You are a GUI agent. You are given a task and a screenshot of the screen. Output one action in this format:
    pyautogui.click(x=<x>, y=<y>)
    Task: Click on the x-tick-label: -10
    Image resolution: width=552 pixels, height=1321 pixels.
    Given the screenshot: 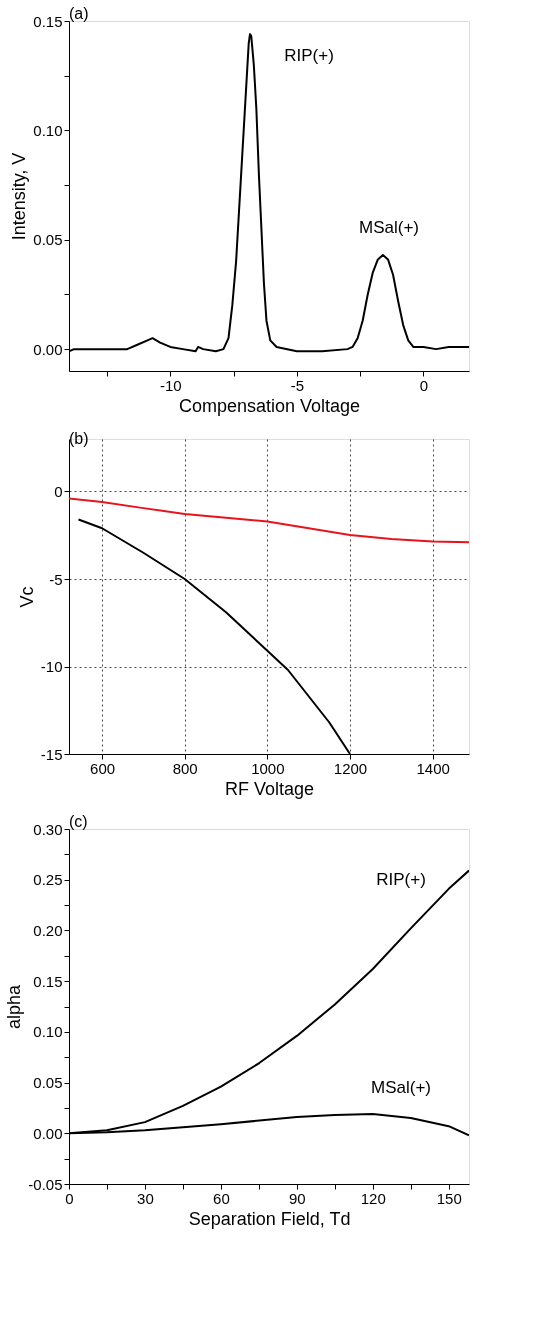 What is the action you would take?
    pyautogui.click(x=170, y=385)
    